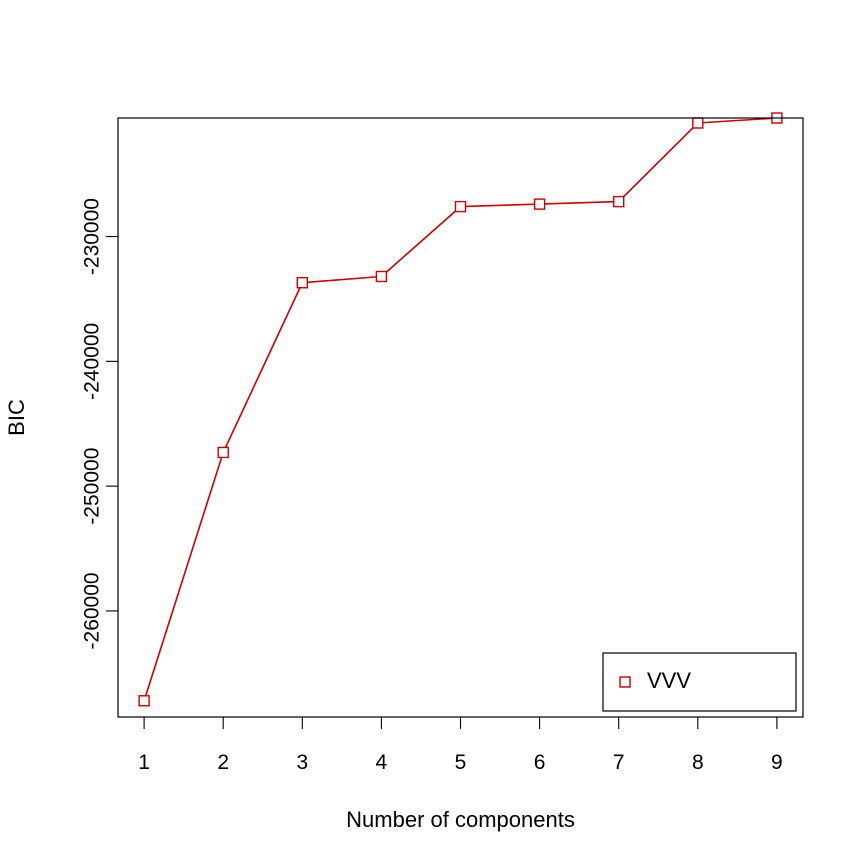 This screenshot has width=864, height=864. What do you see at coordinates (16, 417) in the screenshot?
I see `y-axis-title: BIC` at bounding box center [16, 417].